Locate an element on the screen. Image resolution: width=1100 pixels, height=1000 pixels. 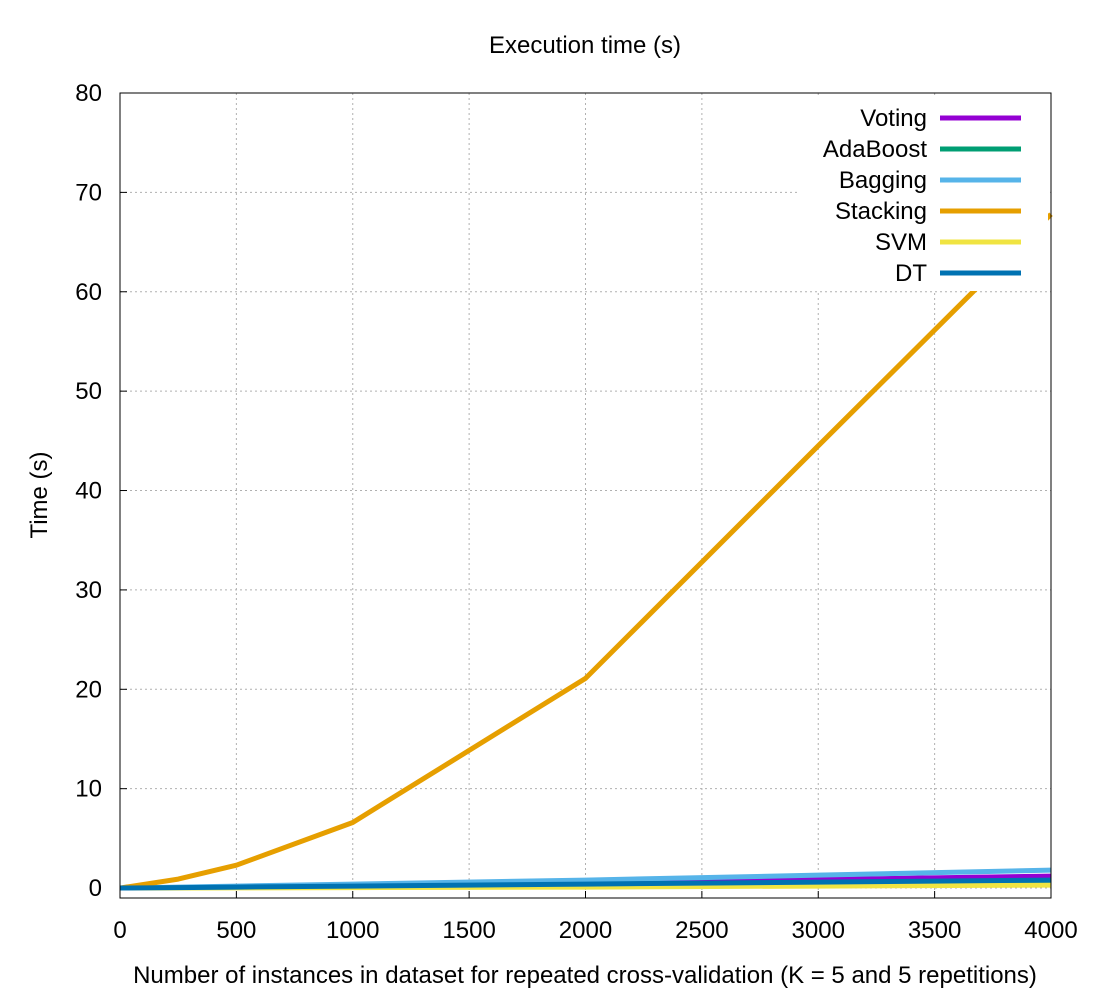
legend-label-adaboost: AdaBoost is located at coordinates (875, 149).